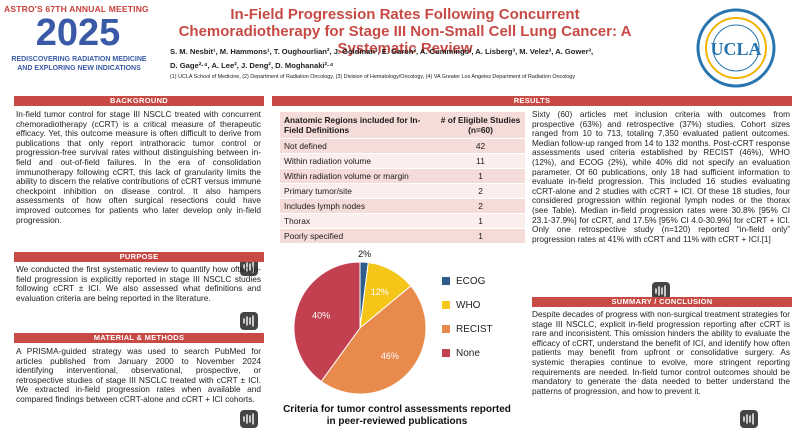 The height and width of the screenshot is (431, 800). Describe the element at coordinates (474, 329) in the screenshot. I see `legend-label-recist: RECIST` at that location.